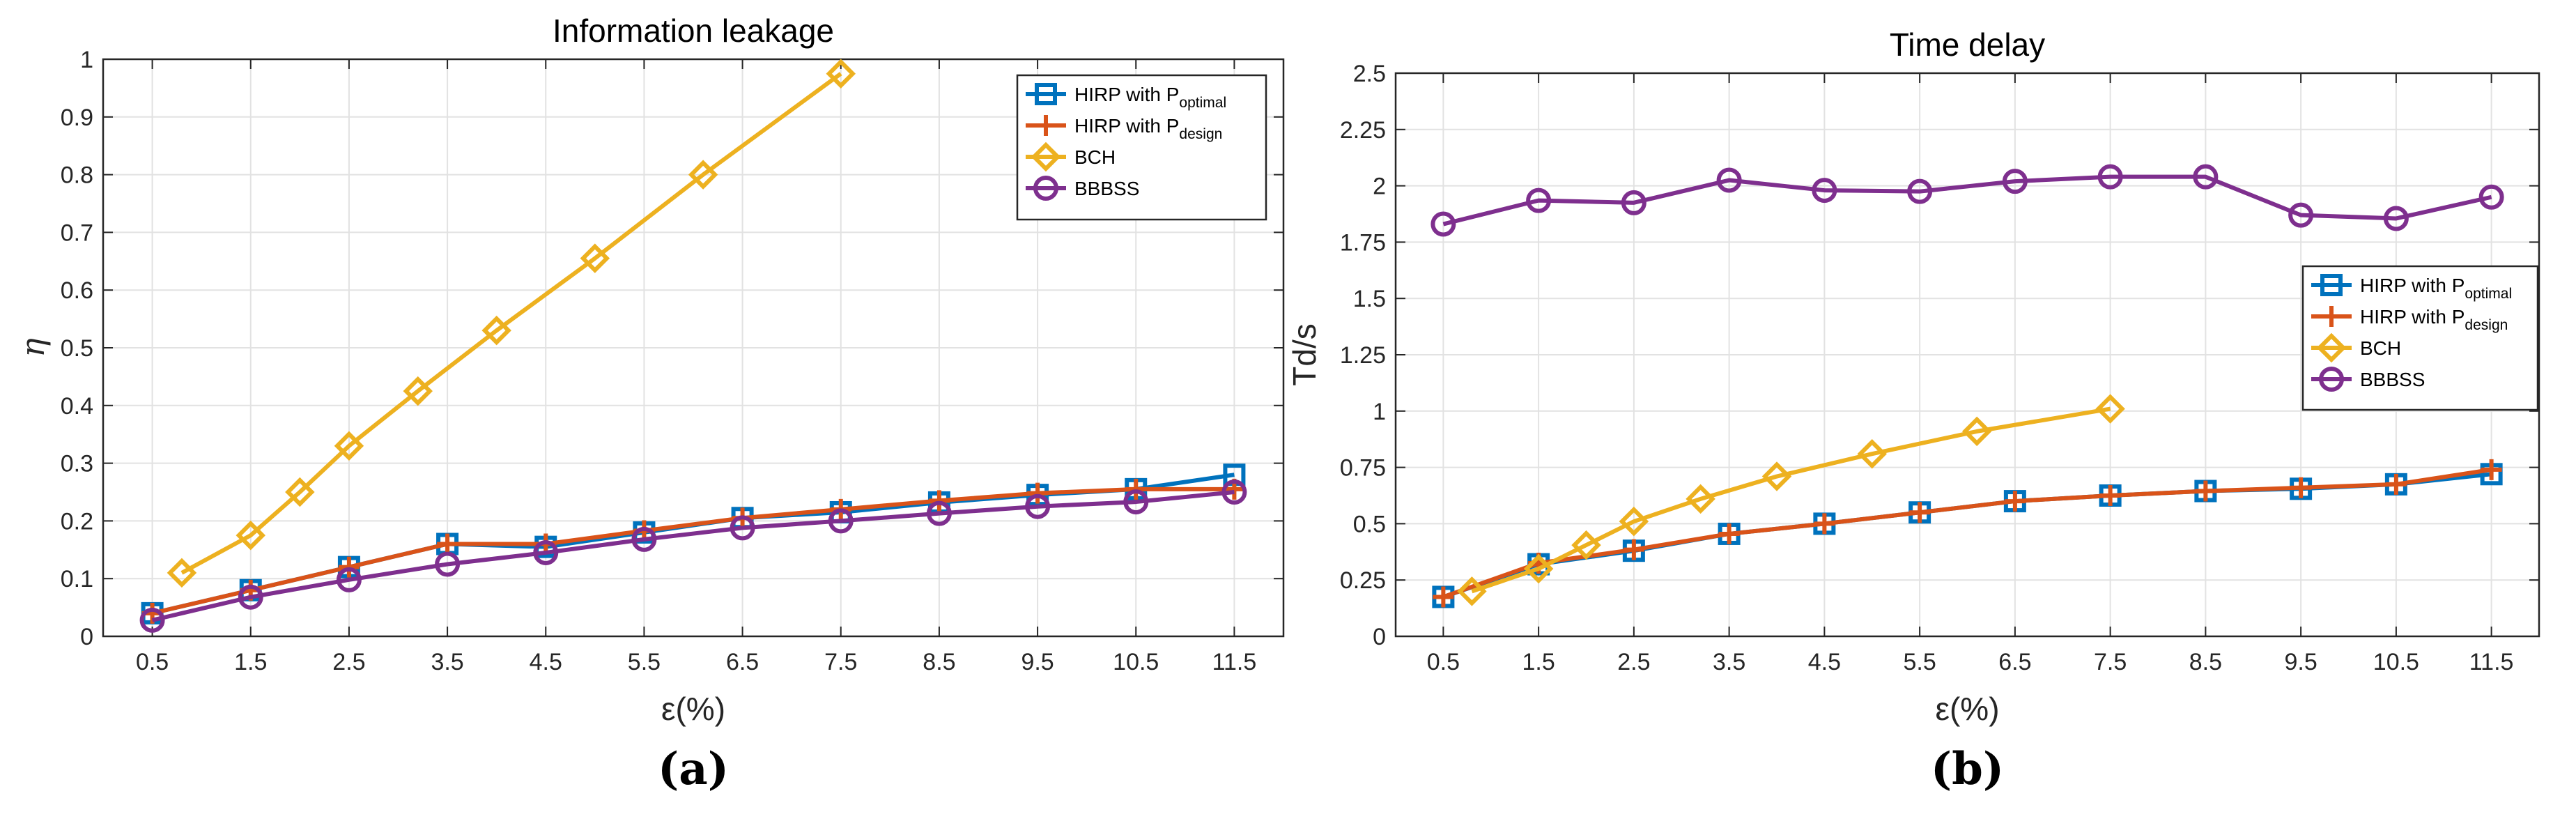  I want to click on panel-label: (a), so click(693, 769).